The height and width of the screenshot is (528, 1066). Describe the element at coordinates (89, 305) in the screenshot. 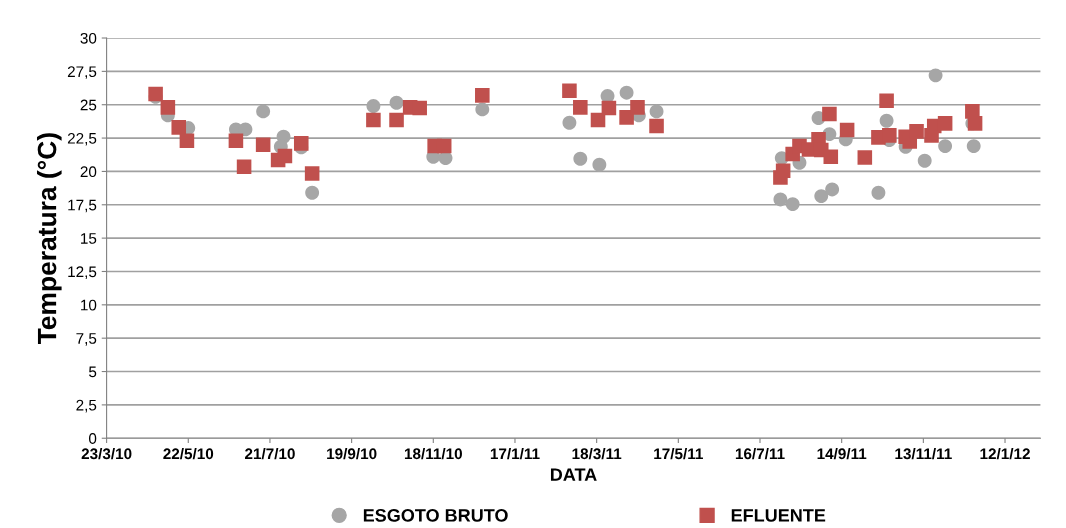

I see `y-tick-label: 10` at that location.